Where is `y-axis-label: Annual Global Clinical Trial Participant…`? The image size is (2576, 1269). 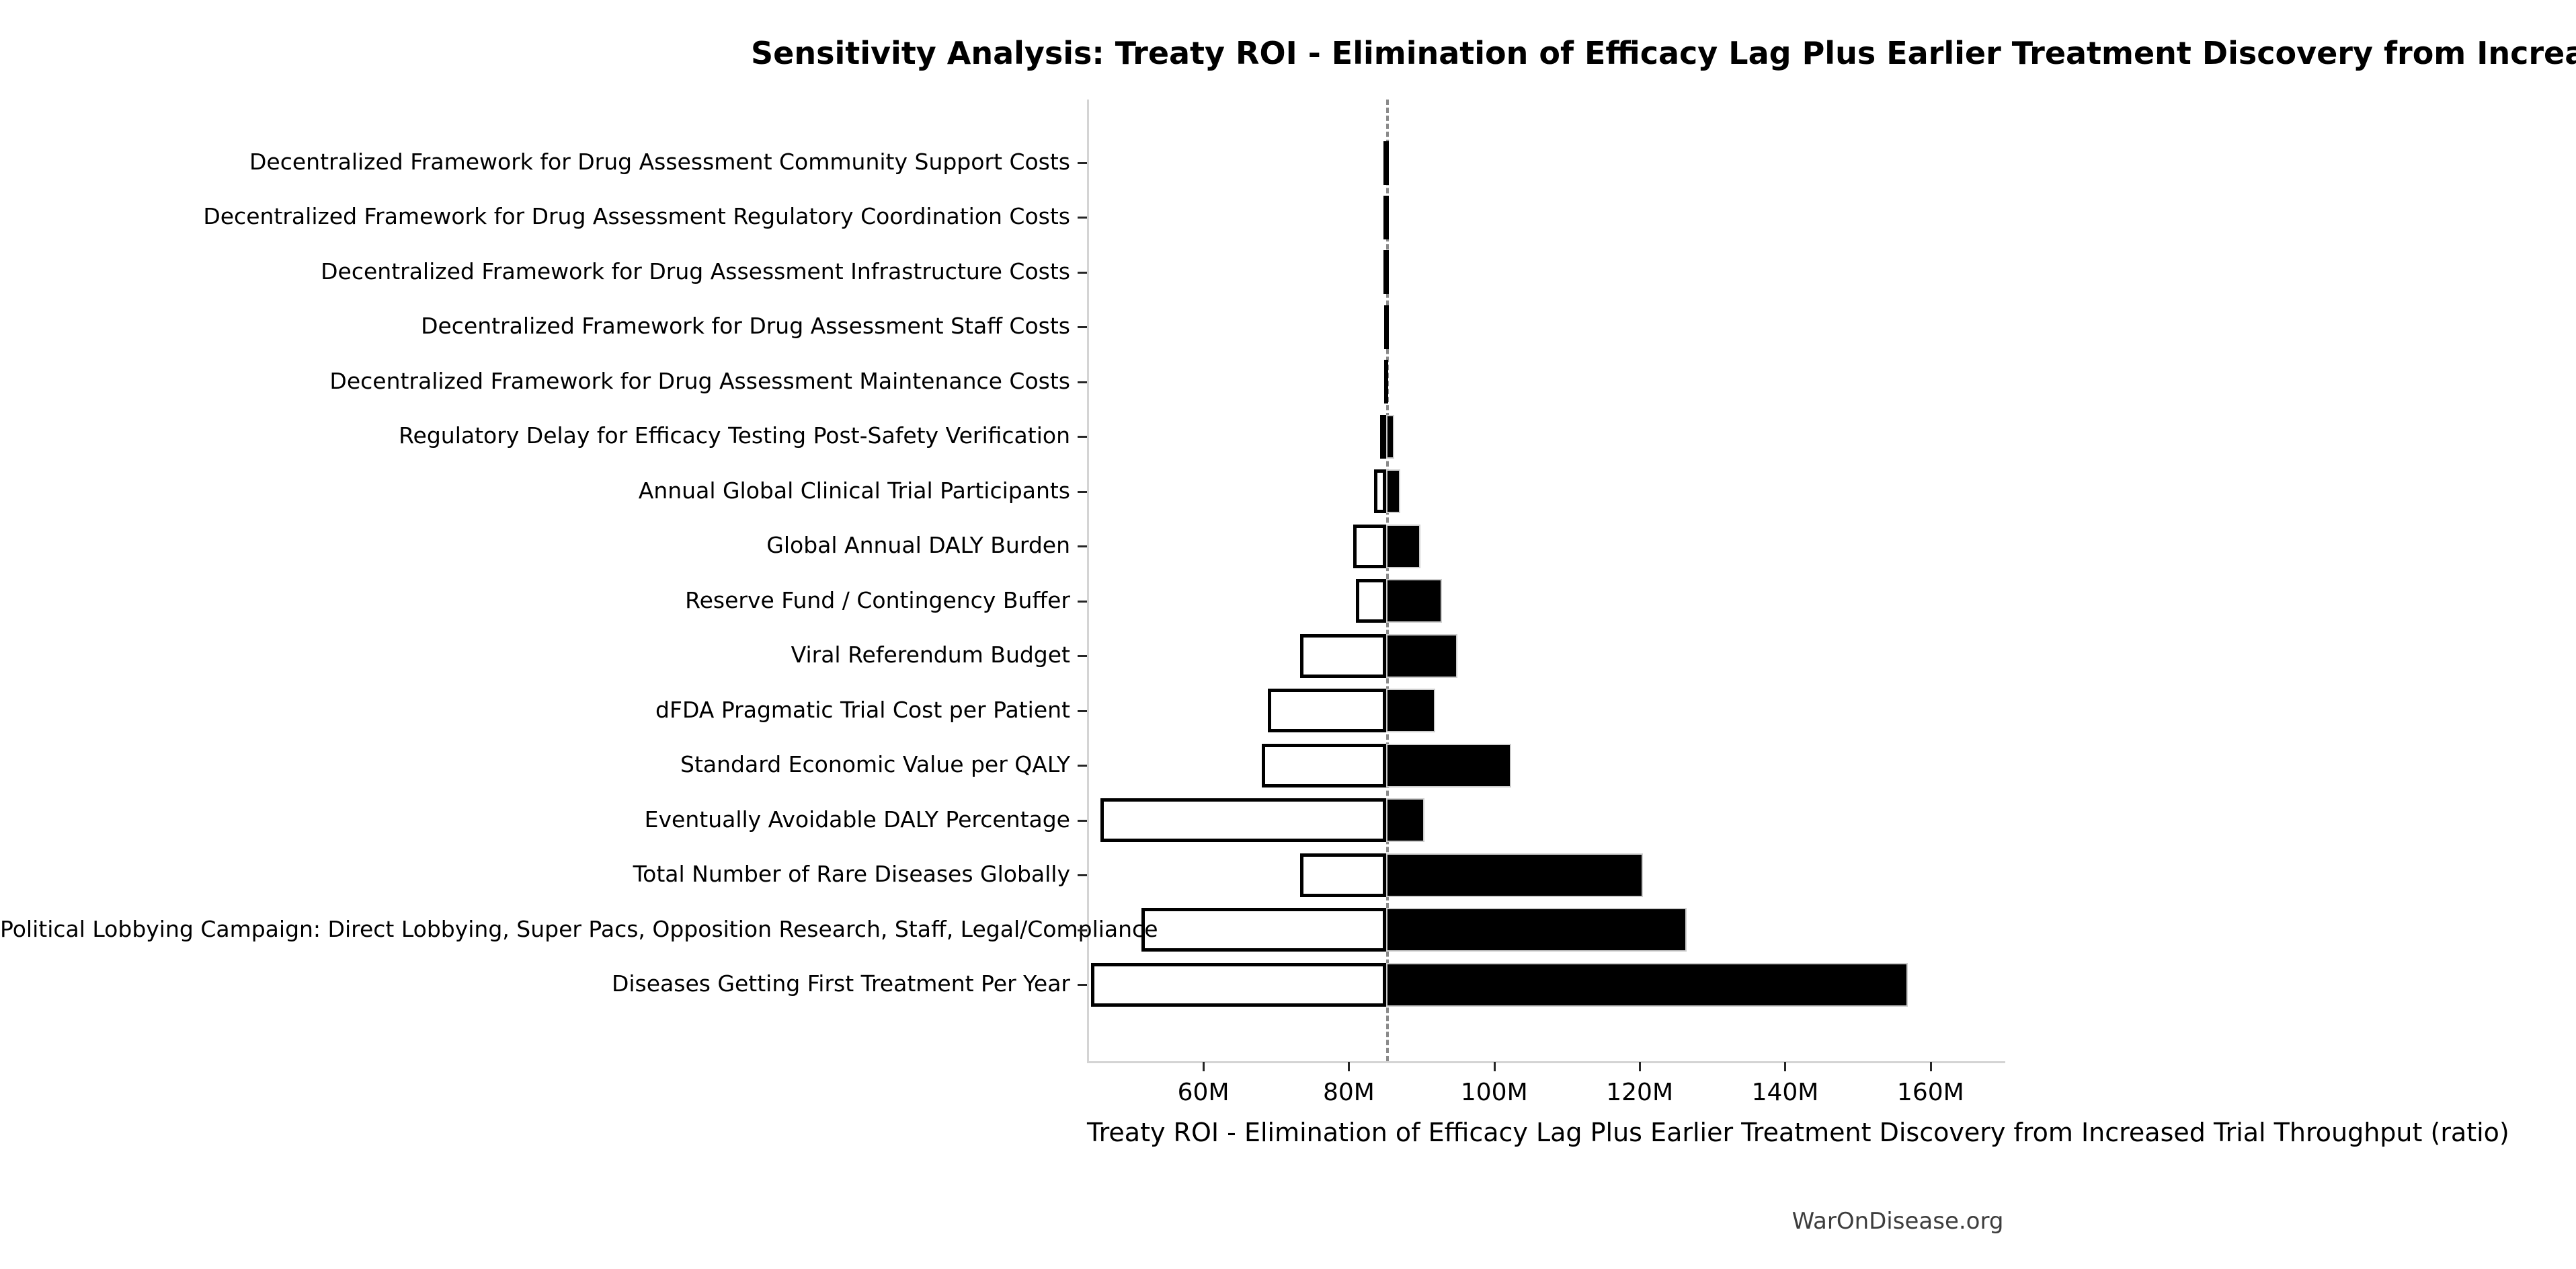
y-axis-label: Annual Global Clinical Trial Participant… is located at coordinates (854, 490).